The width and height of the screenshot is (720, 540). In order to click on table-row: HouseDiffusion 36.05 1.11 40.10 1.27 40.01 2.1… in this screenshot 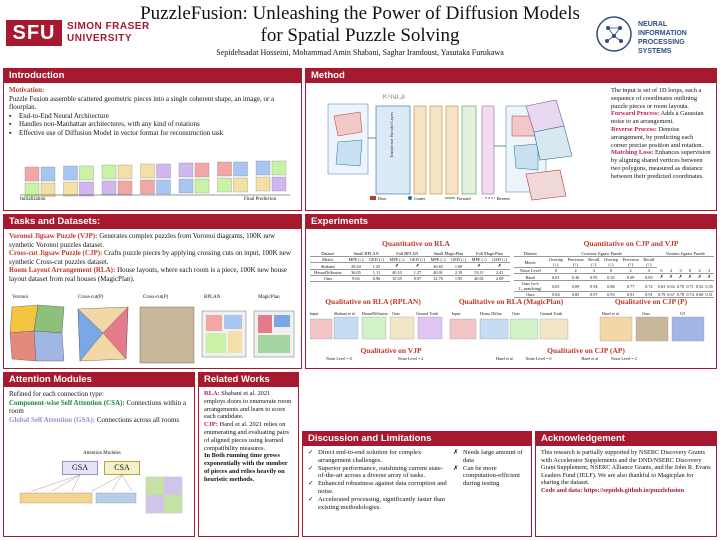, I will do `click(410, 272)`.